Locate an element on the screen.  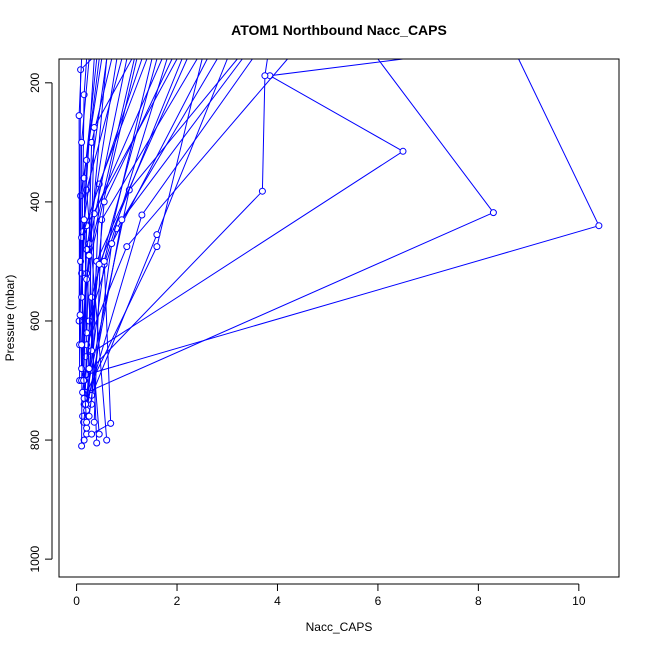
y-tick-label-200: 200 is located at coordinates (35, 82).